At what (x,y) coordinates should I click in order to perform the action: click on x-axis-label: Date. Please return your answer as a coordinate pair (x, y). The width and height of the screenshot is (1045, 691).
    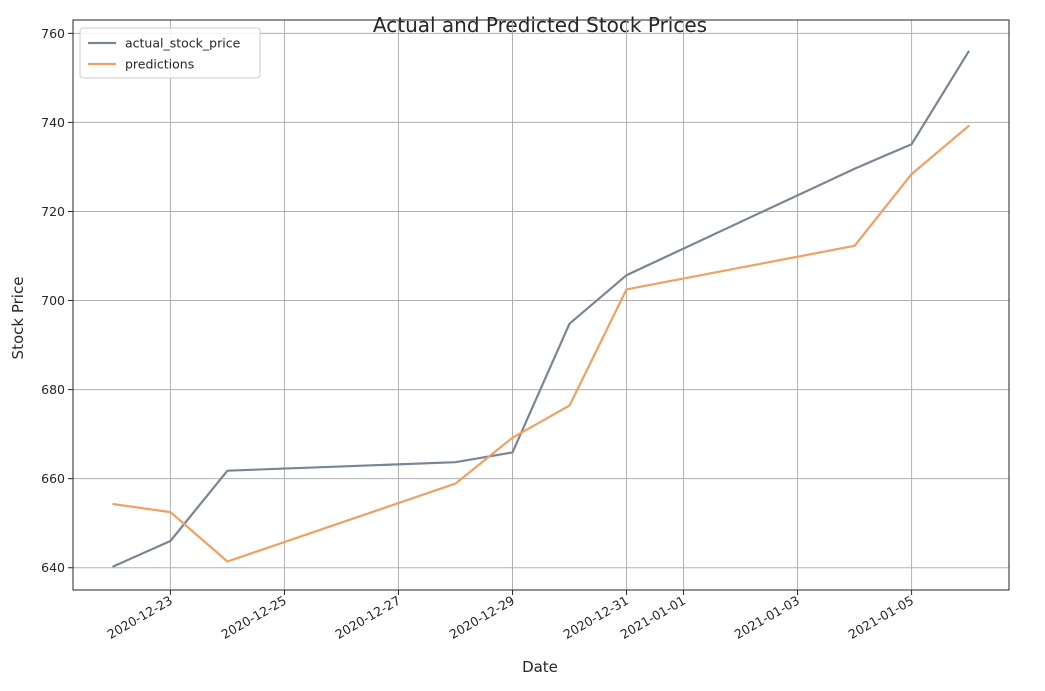
    Looking at the image, I should click on (540, 667).